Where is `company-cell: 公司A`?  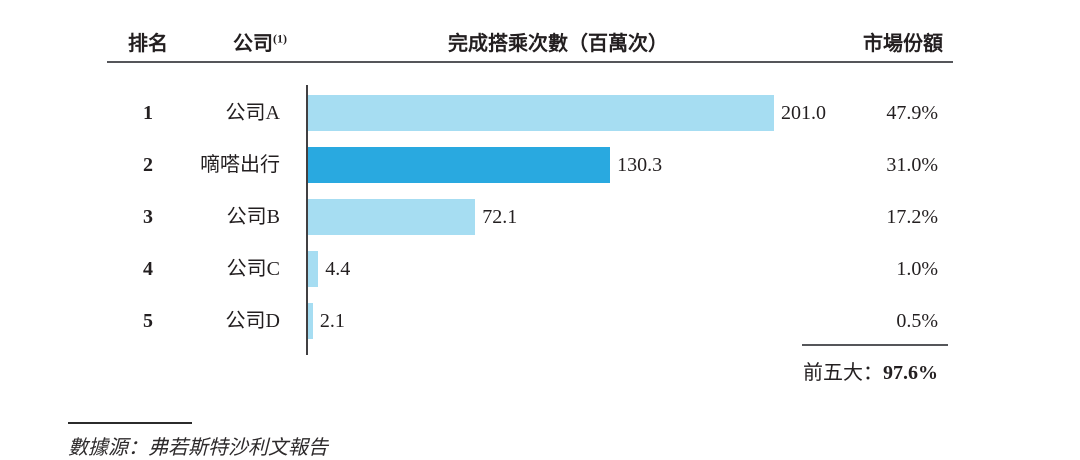 company-cell: 公司A is located at coordinates (252, 113).